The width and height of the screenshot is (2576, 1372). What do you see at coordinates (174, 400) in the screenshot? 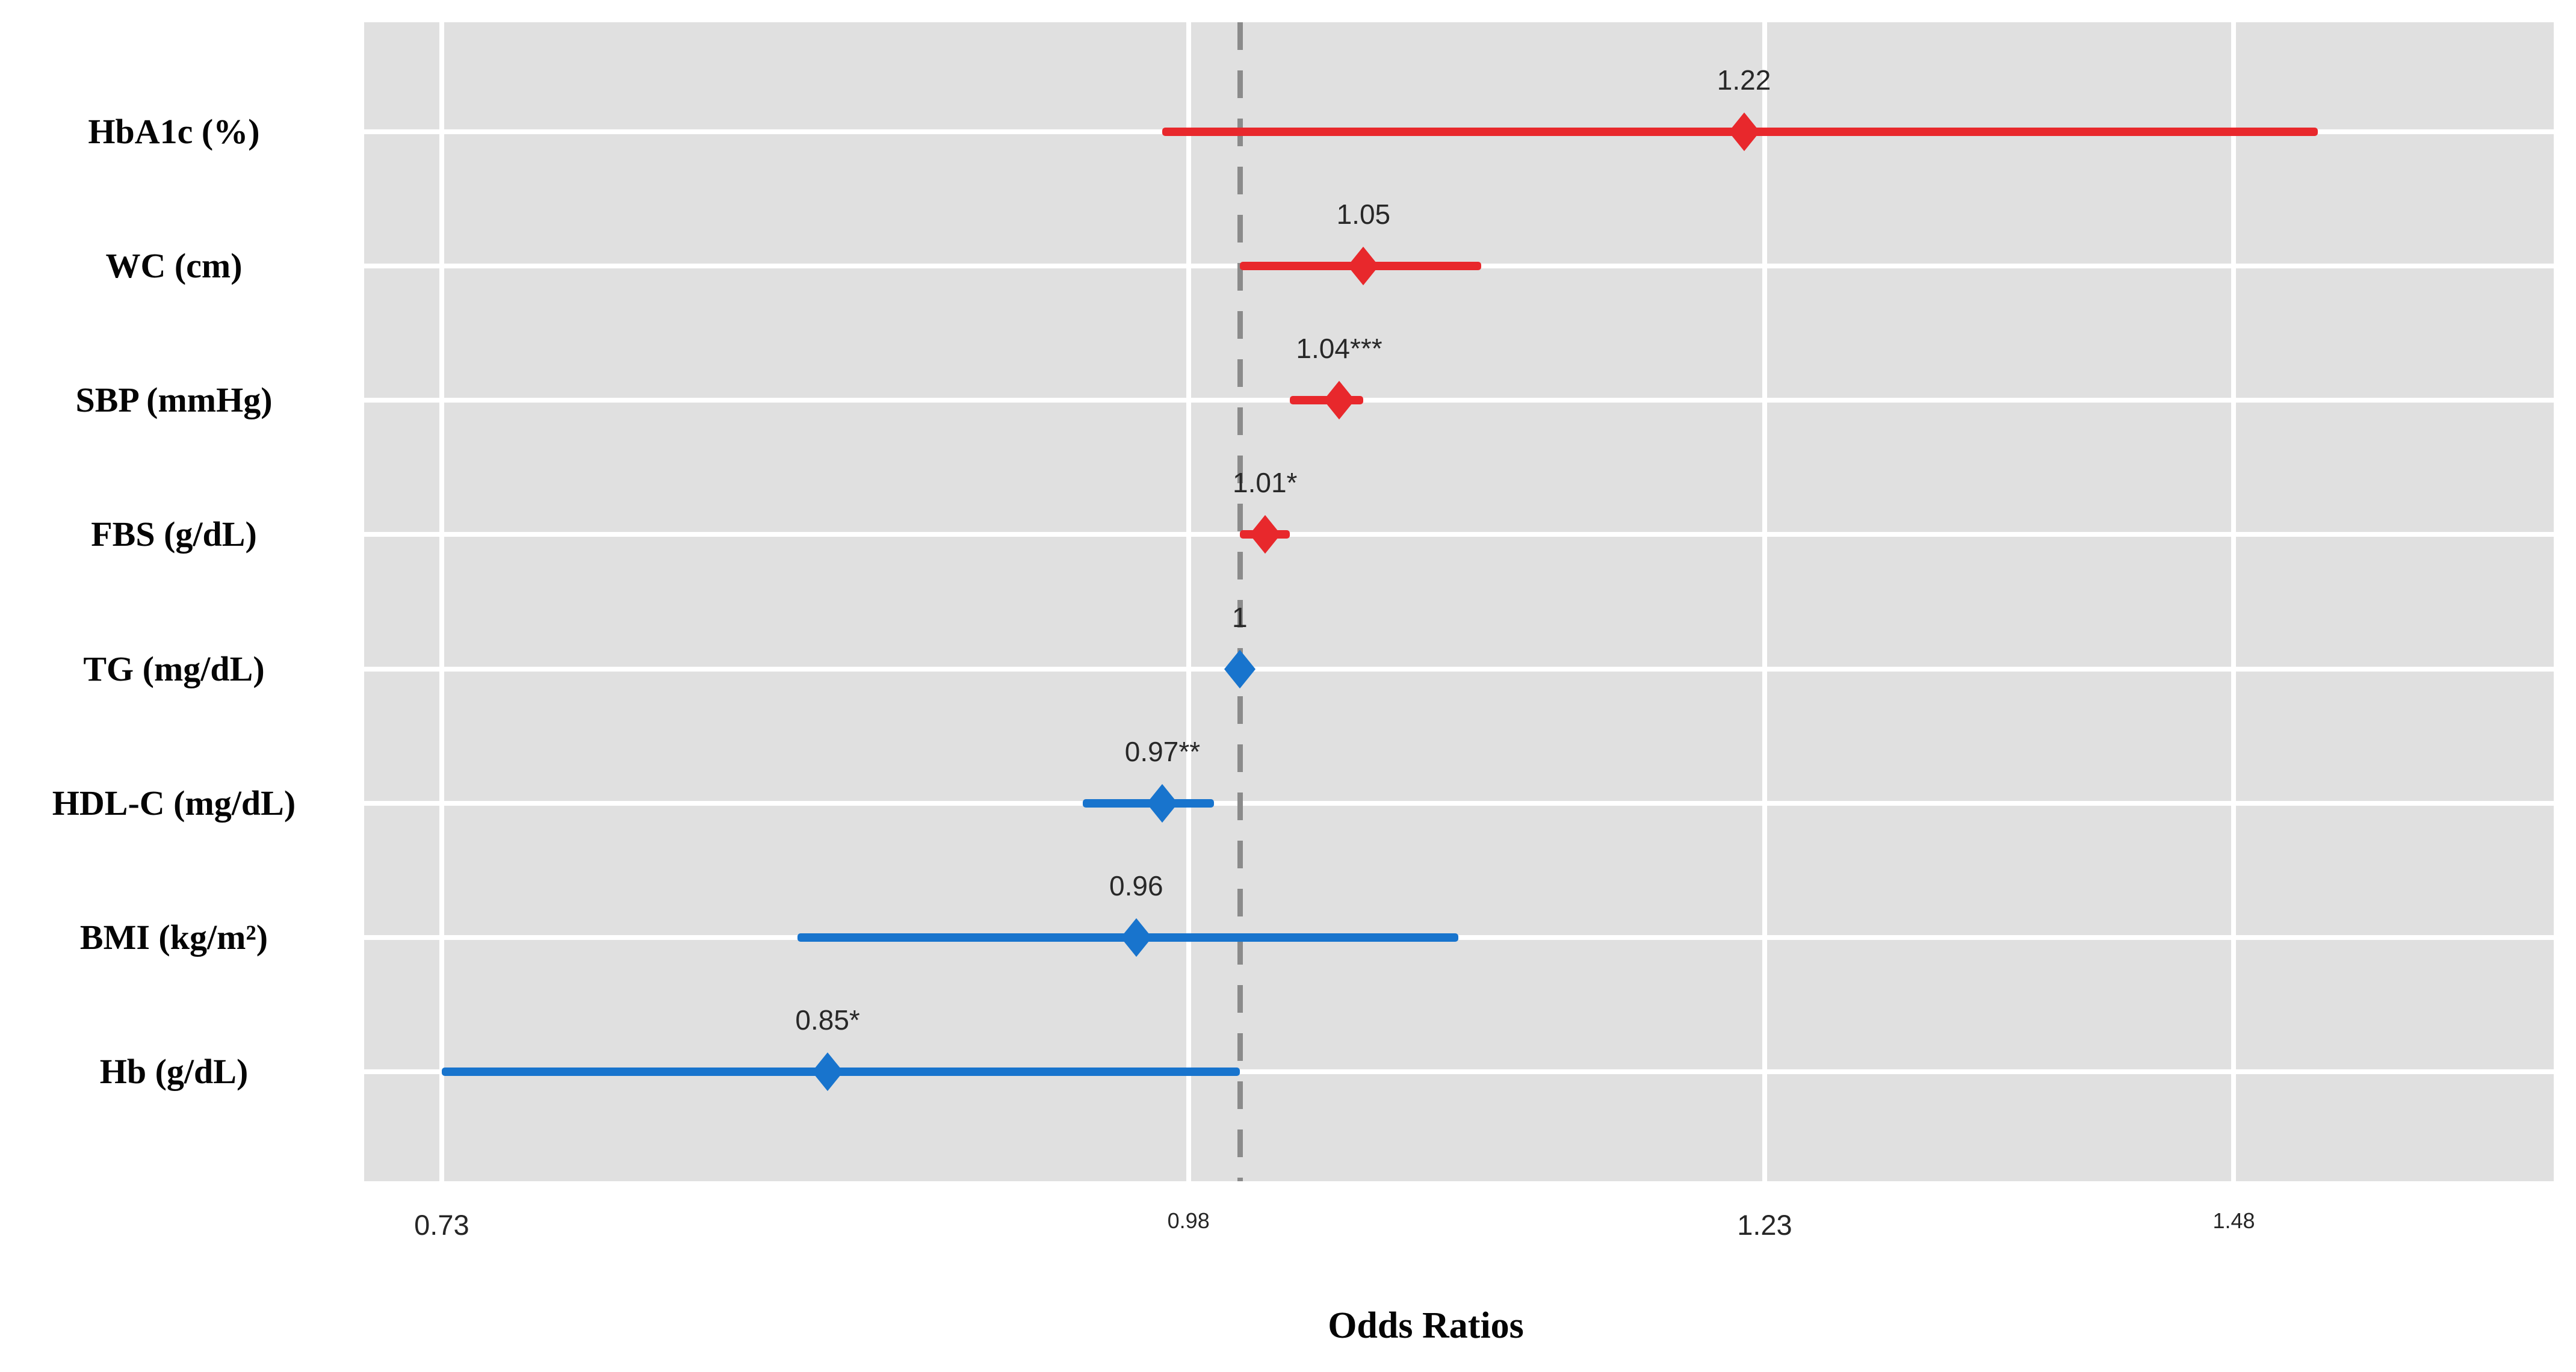
I see `category-label: SBP (mmHg)` at bounding box center [174, 400].